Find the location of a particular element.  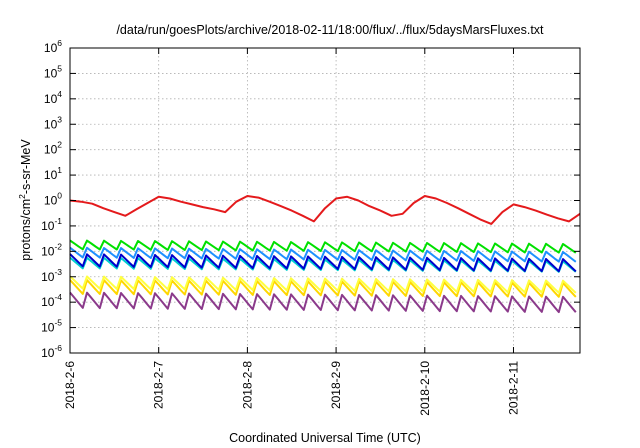

x-tick-label: 2018-2-8 is located at coordinates (247, 385).